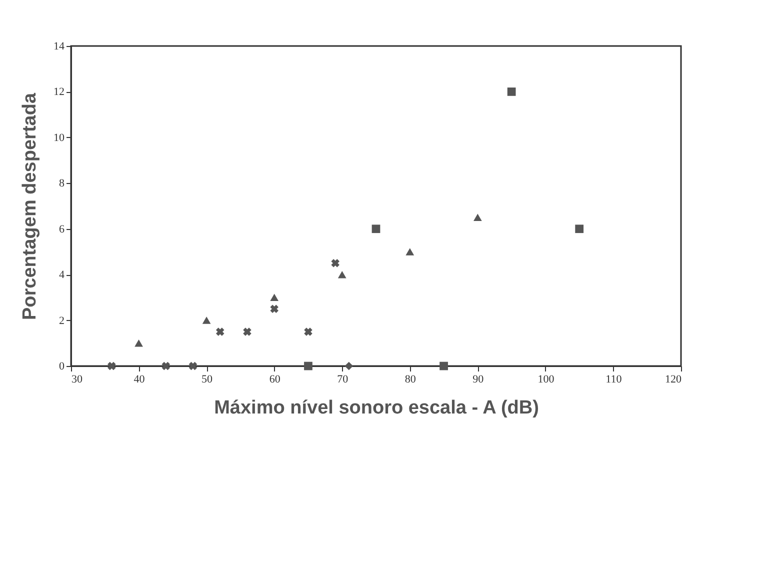  I want to click on x-tick-label: 80, so click(410, 380).